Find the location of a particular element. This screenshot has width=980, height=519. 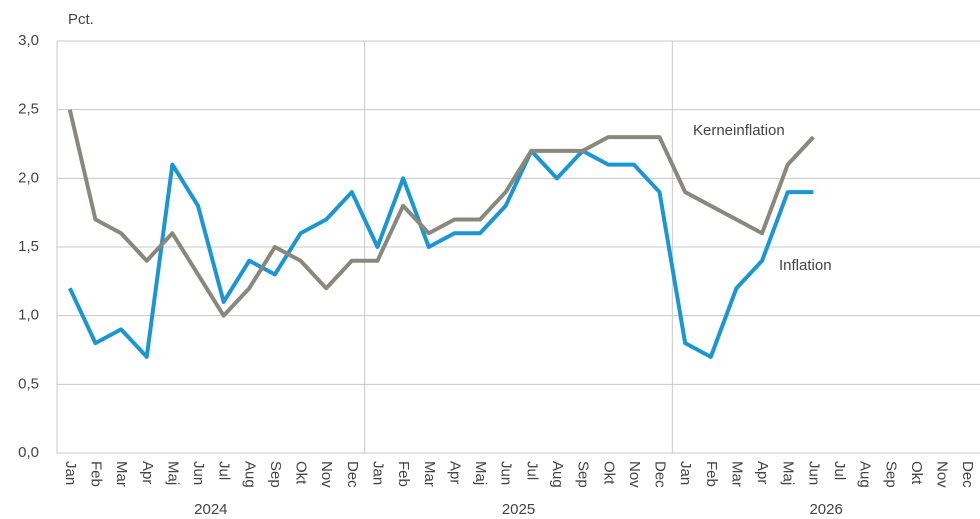

y-tick-label: 2,5 is located at coordinates (28, 109).